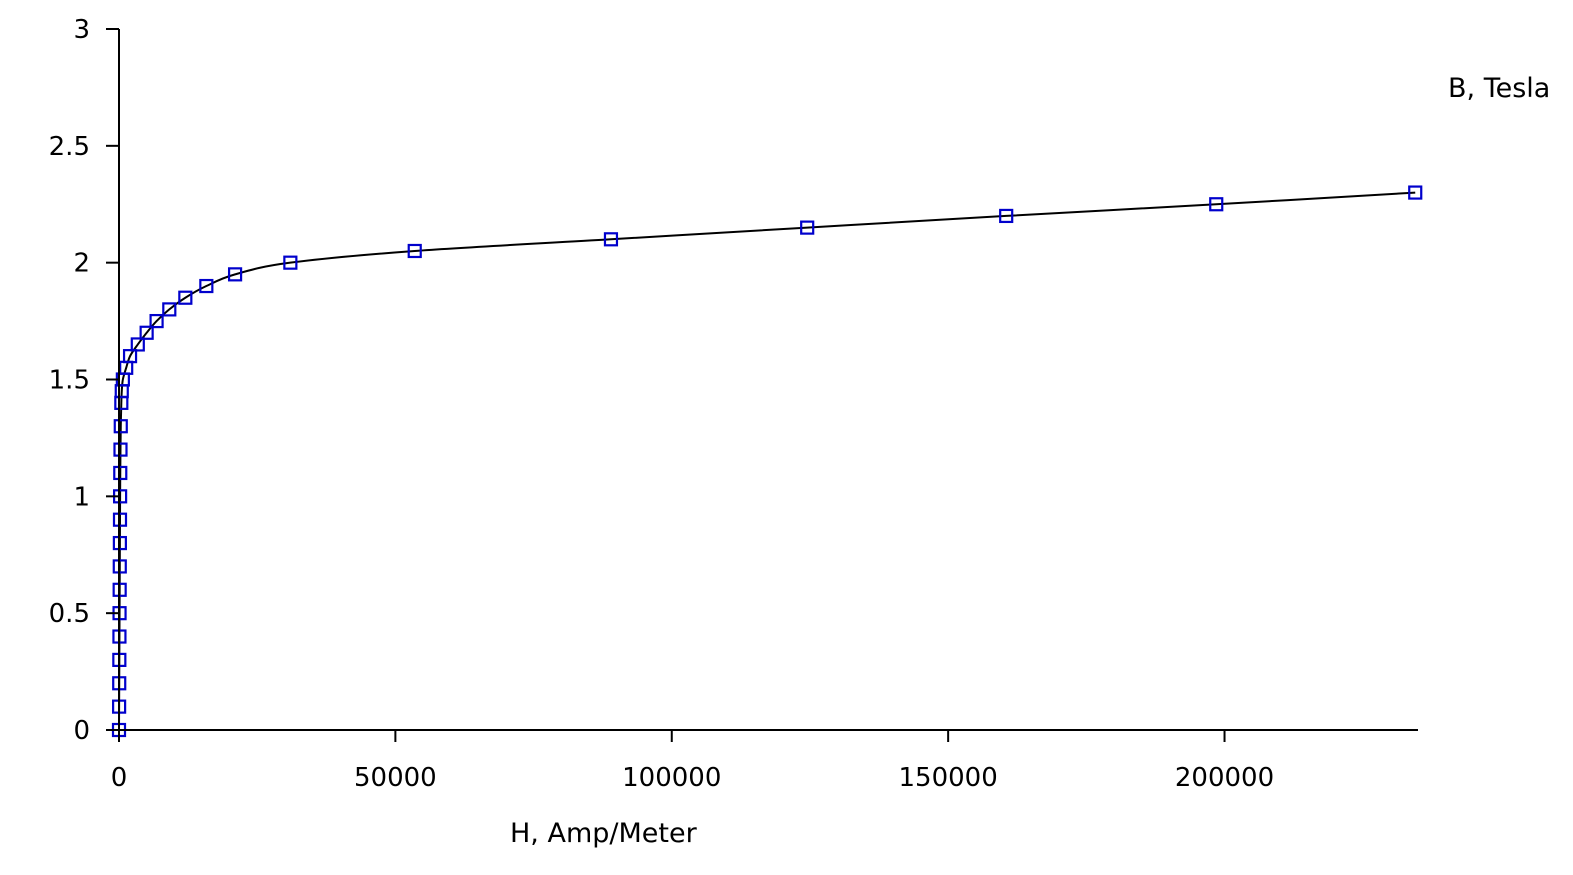 The height and width of the screenshot is (875, 1573). I want to click on y-tick-label: 2.5, so click(69, 147).